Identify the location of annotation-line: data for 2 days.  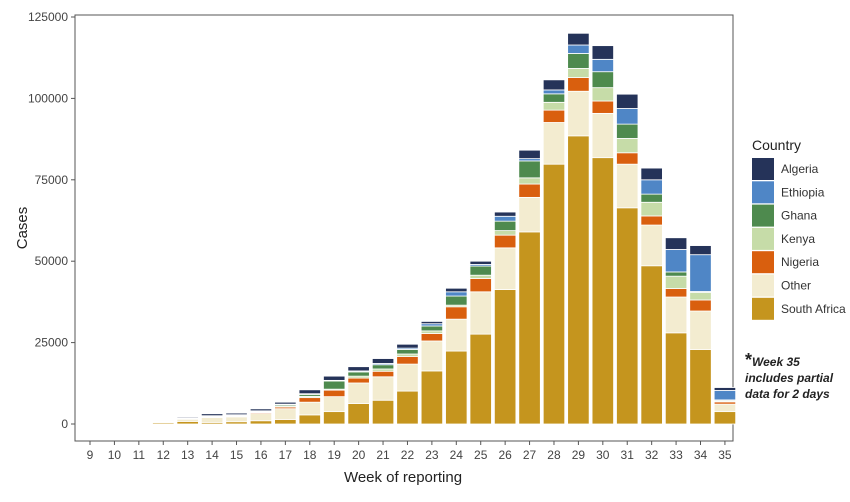
(787, 394).